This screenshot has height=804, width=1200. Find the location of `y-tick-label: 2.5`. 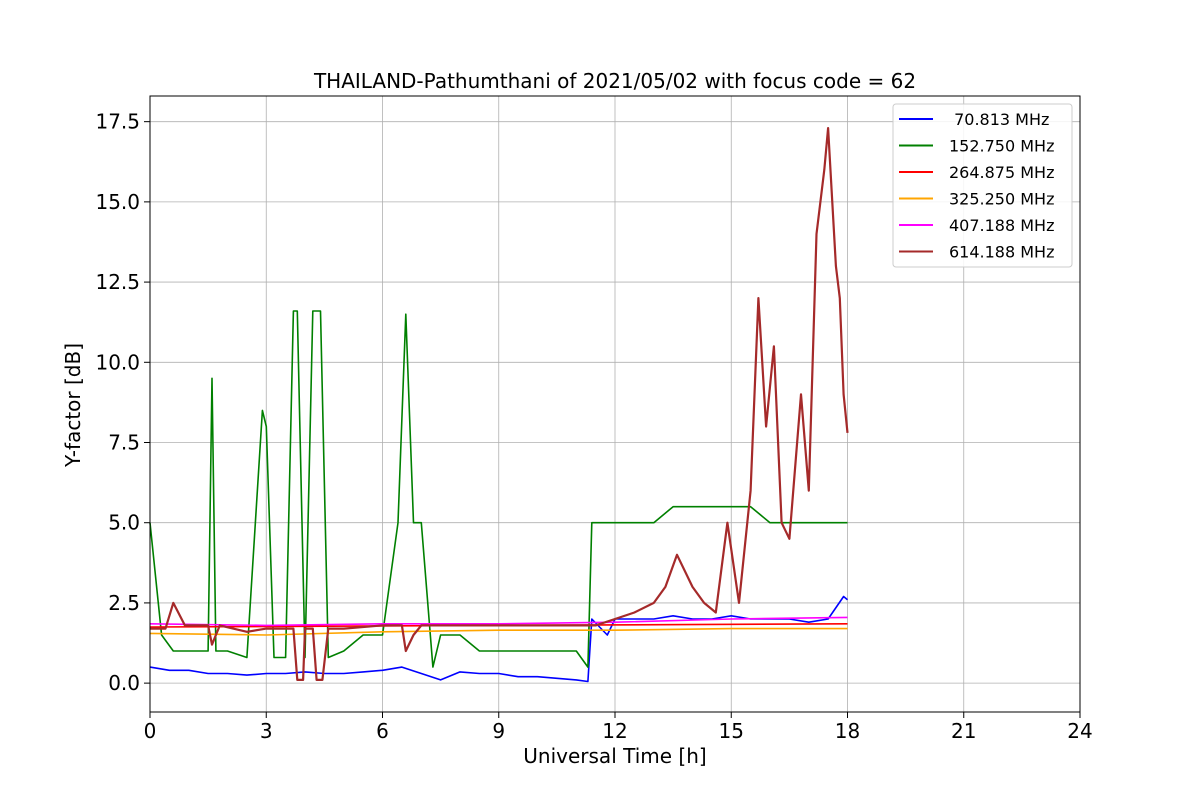

y-tick-label: 2.5 is located at coordinates (124, 603).